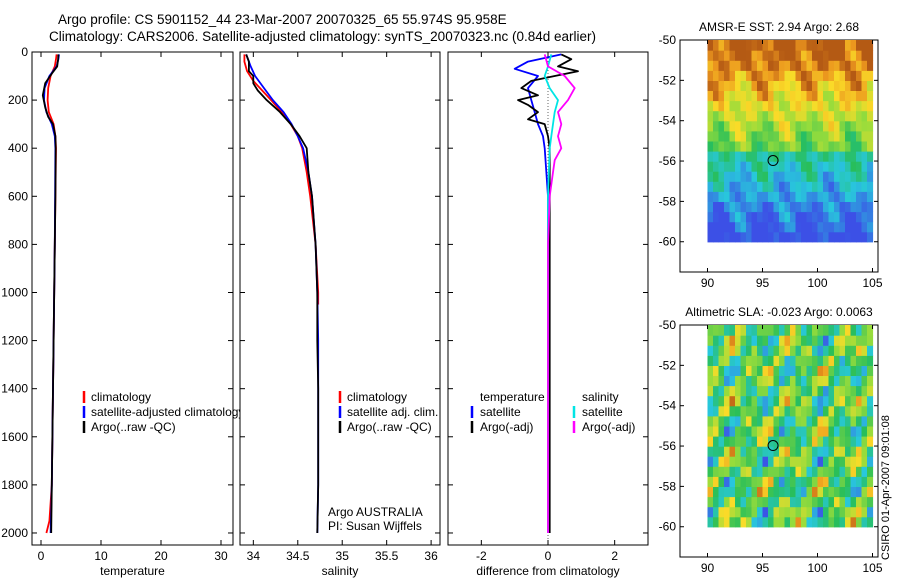  I want to click on x-tick-label: 90, so click(708, 568).